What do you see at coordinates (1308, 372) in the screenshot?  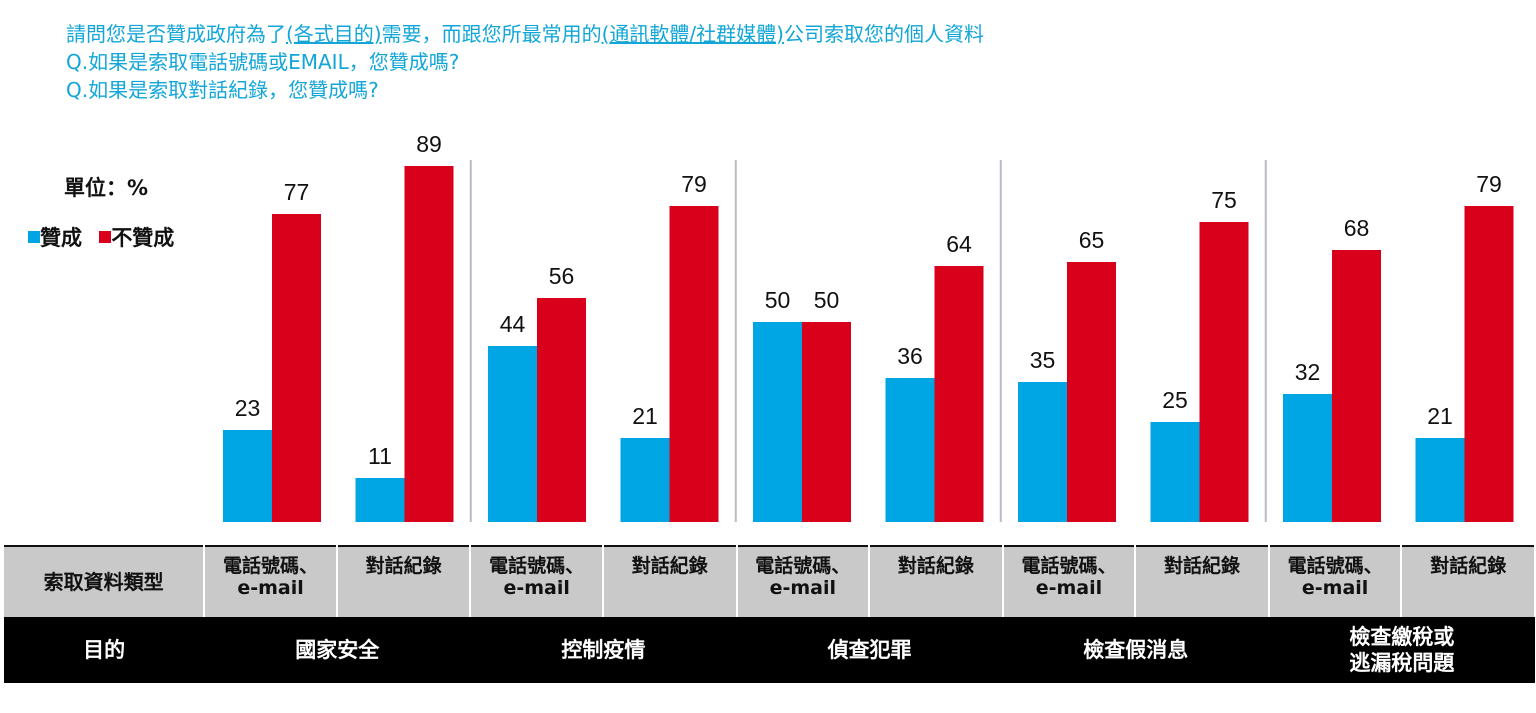 I see `value-label-agree: 32` at bounding box center [1308, 372].